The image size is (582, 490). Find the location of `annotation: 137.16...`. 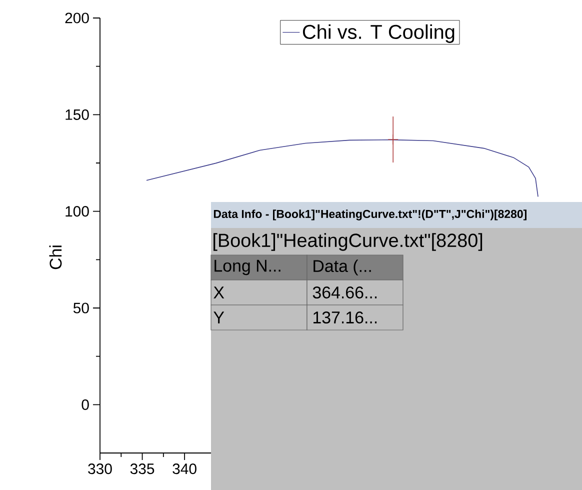

annotation: 137.16... is located at coordinates (345, 318).